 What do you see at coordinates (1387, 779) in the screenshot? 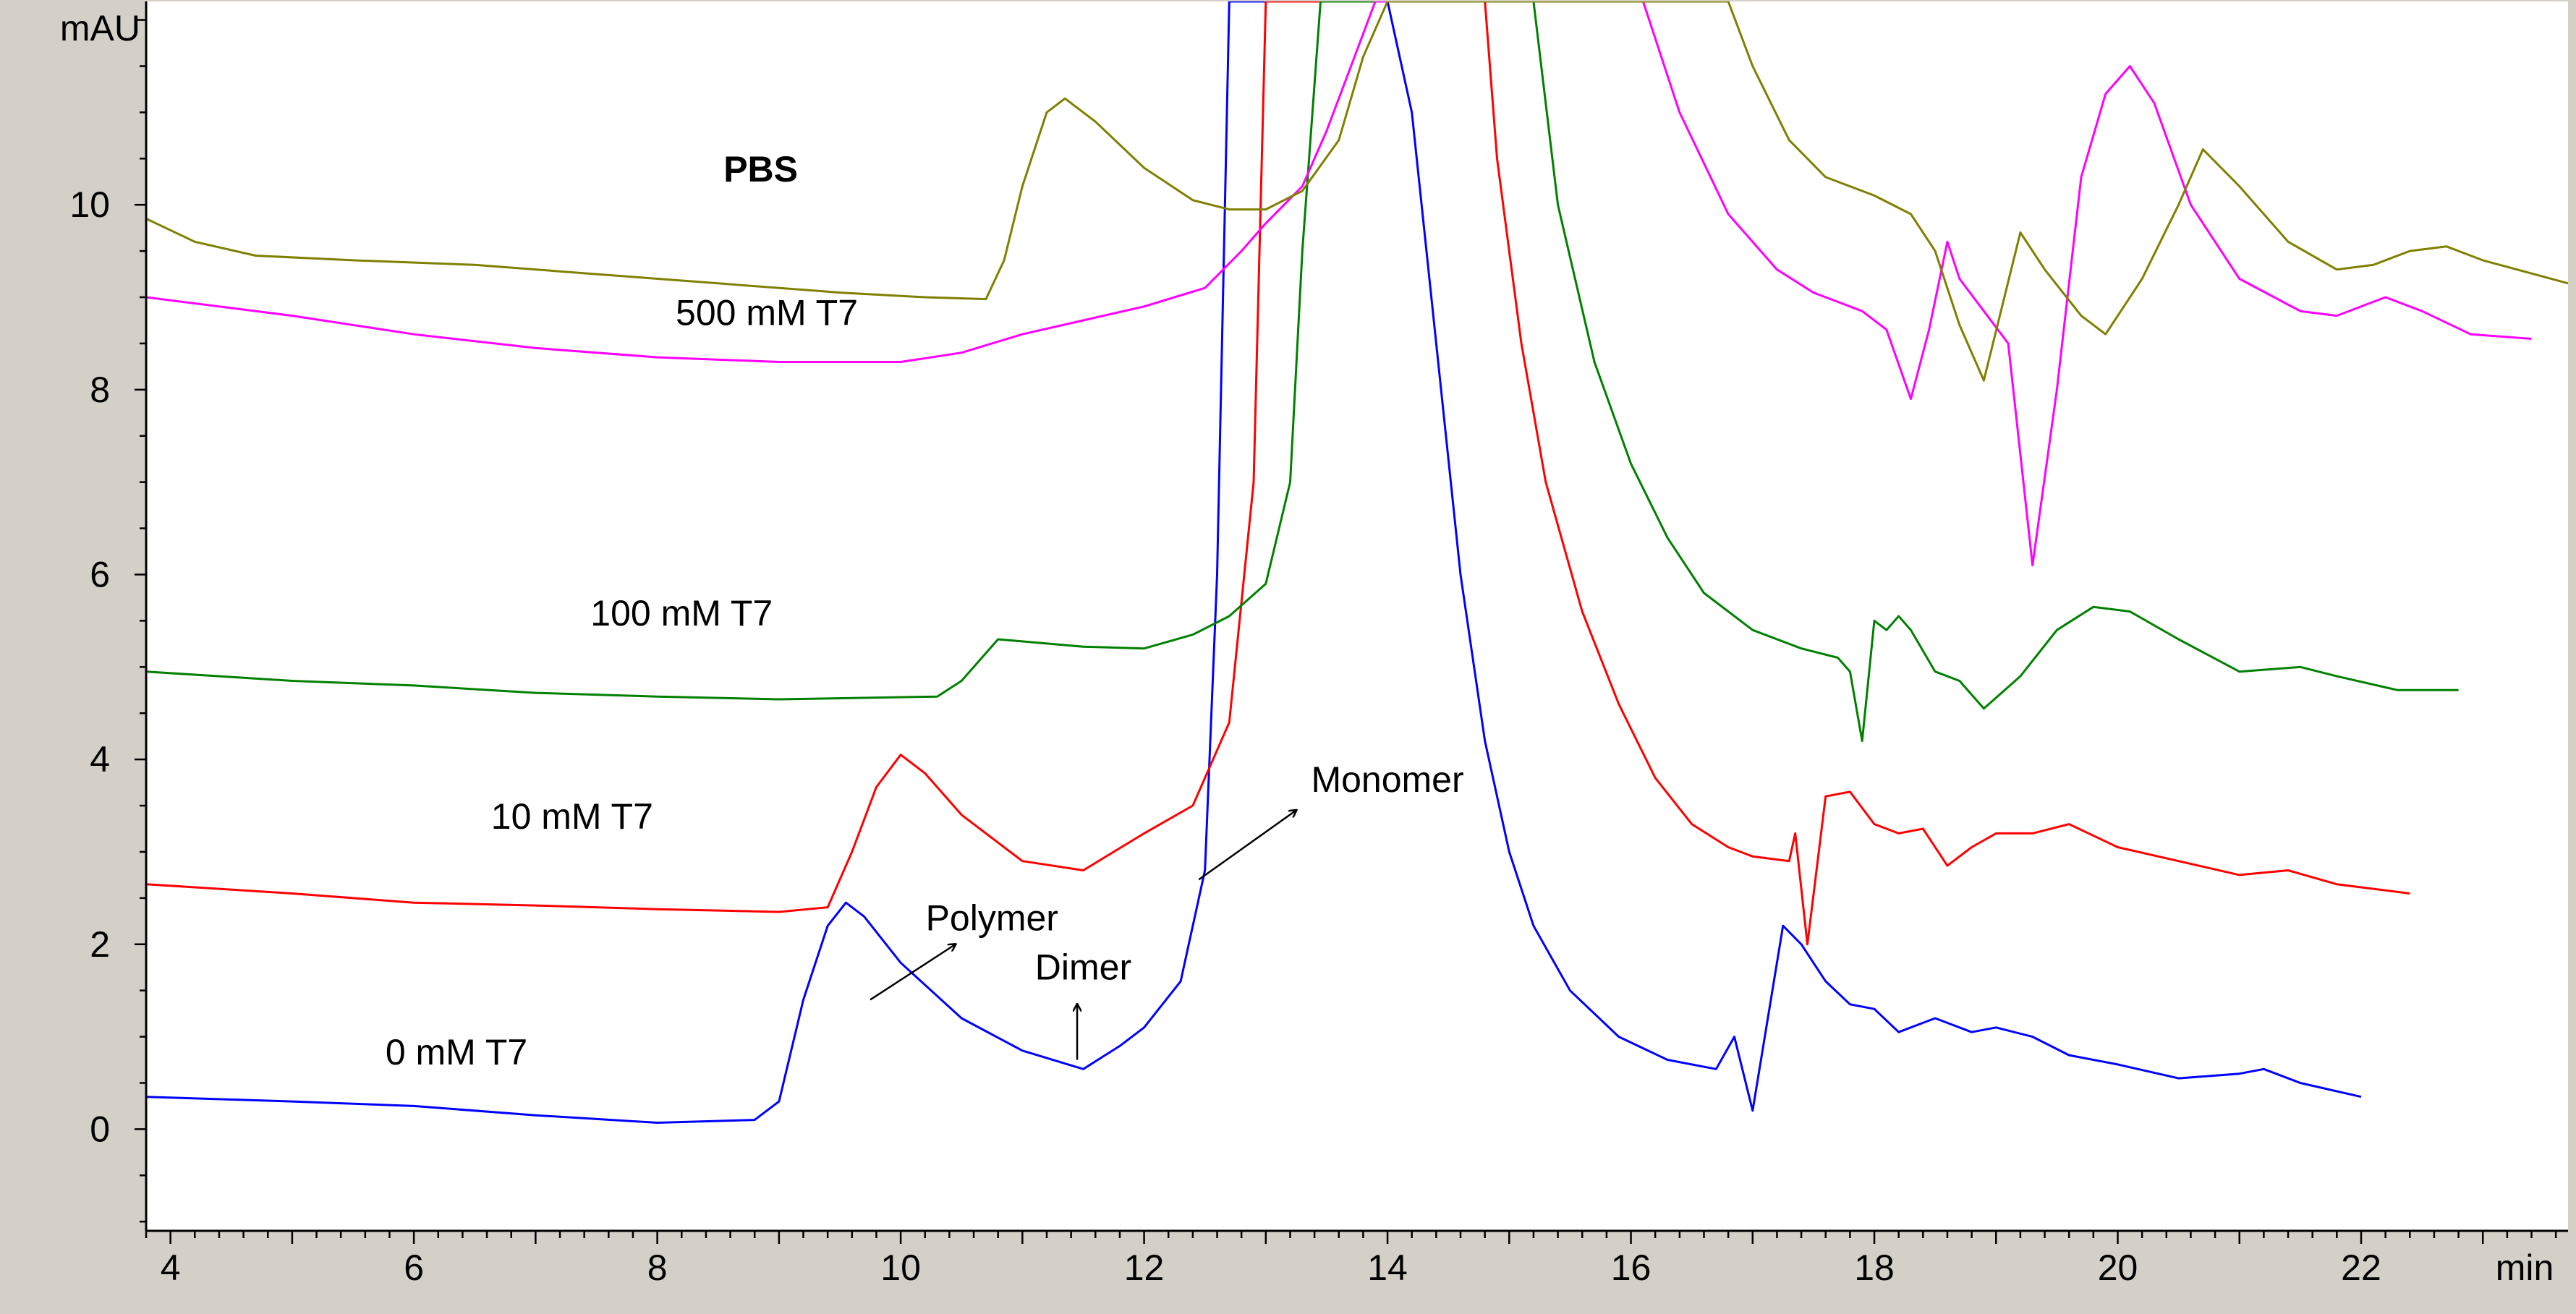
I see `annotation-label: Monomer` at bounding box center [1387, 779].